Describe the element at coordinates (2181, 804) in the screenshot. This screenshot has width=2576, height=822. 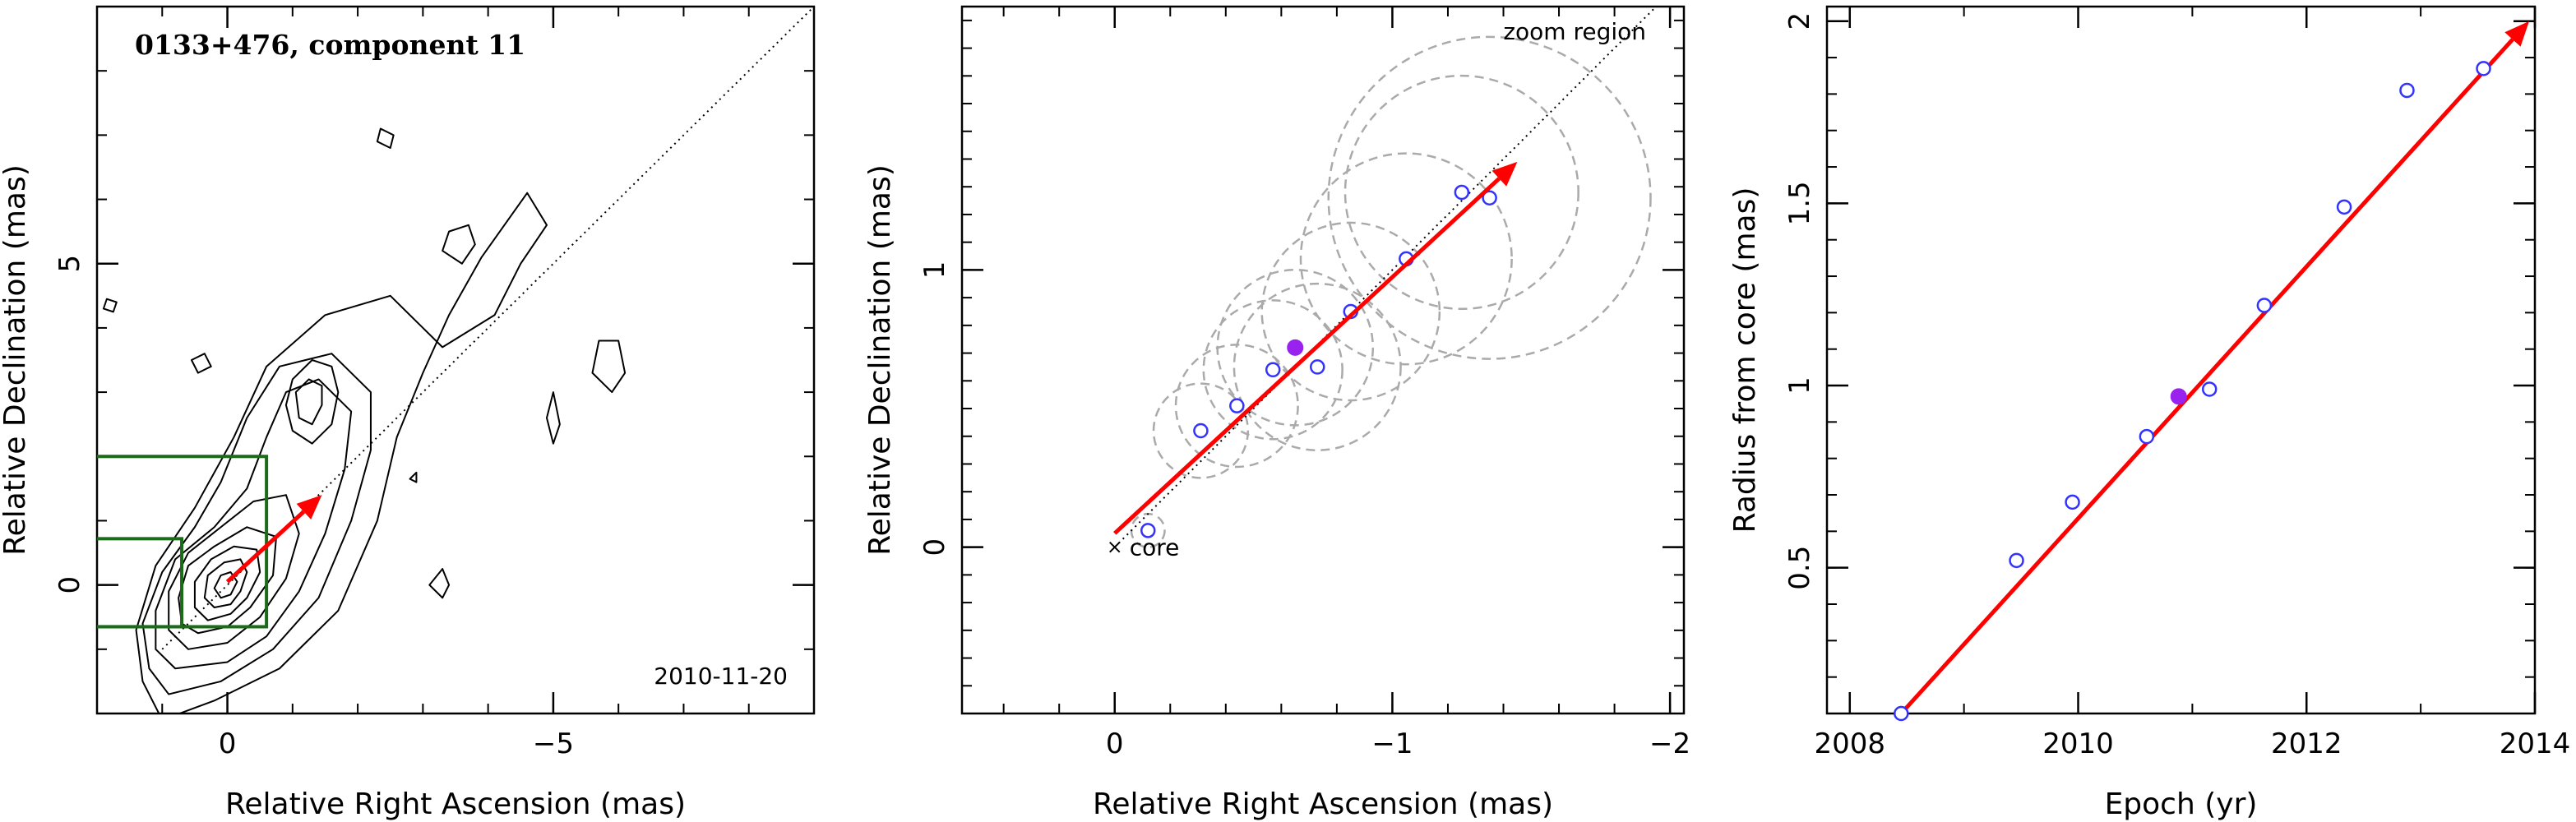
I see `x-axis-title: Epoch (yr)` at that location.